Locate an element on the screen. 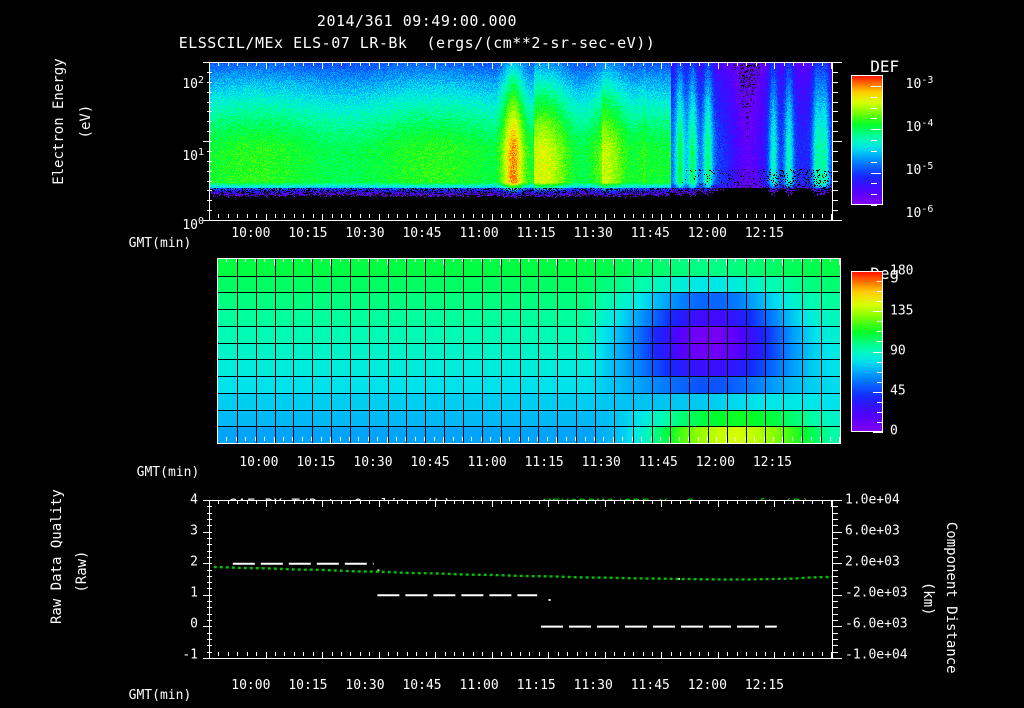  data-quality-marker is located at coordinates (678, 578).